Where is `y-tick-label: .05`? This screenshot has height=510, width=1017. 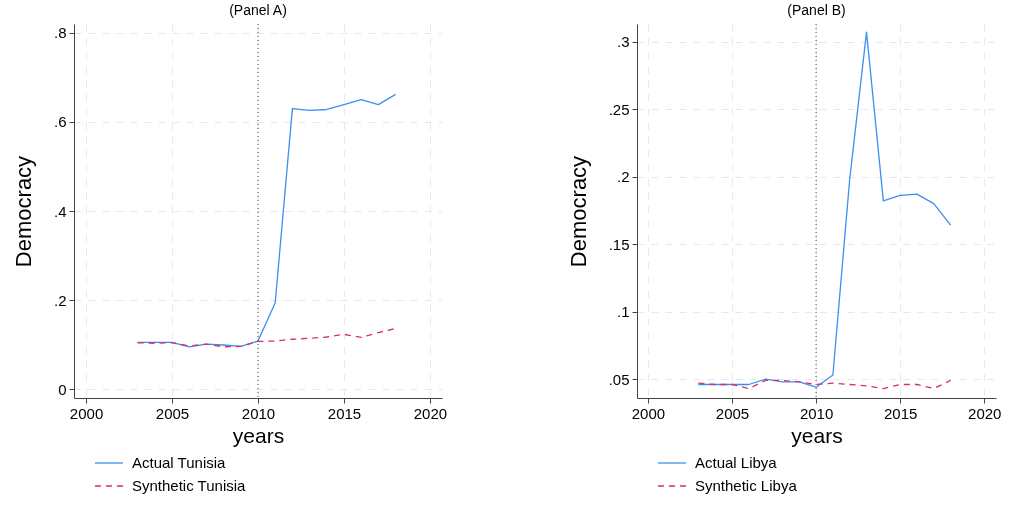
y-tick-label: .05 is located at coordinates (619, 379).